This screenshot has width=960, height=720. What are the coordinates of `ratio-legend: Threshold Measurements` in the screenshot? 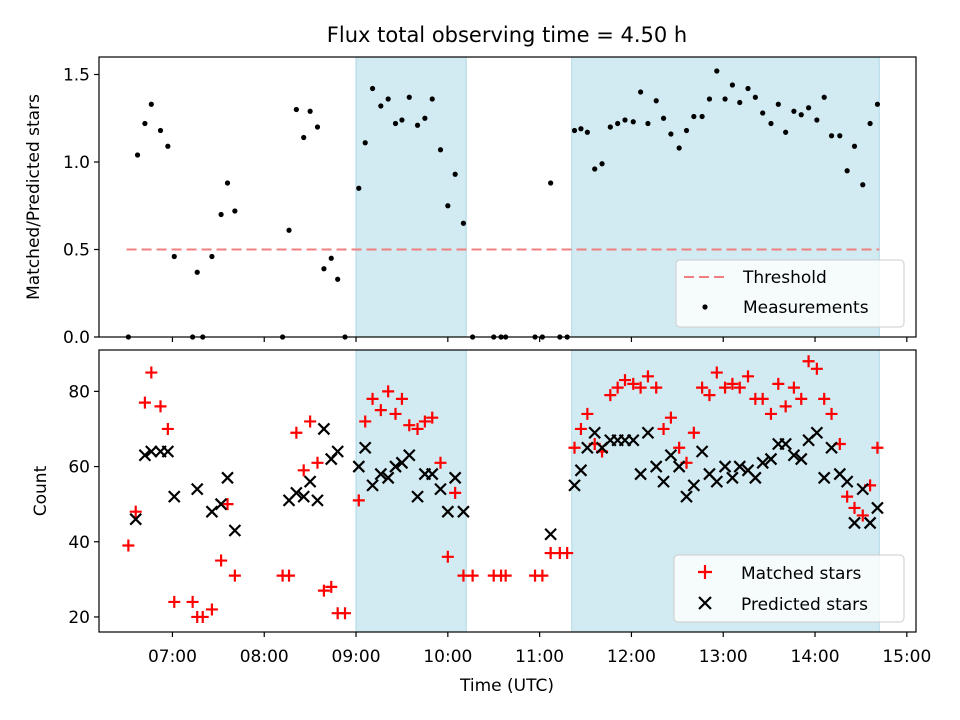 It's located at (790, 293).